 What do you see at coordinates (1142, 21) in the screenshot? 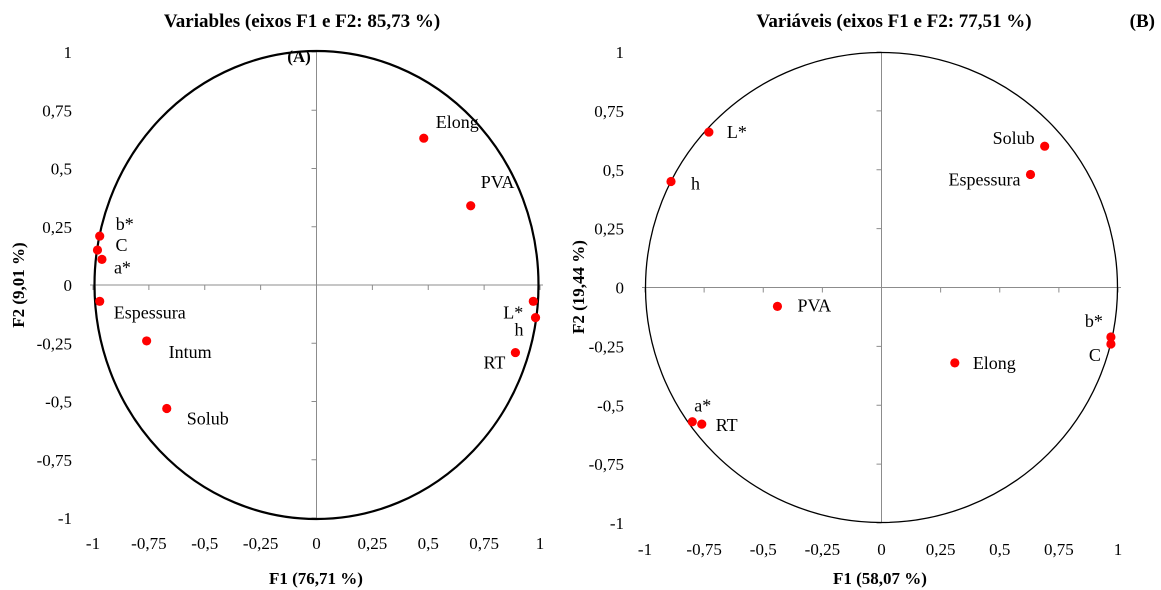
I see `panel-label: (B)` at bounding box center [1142, 21].